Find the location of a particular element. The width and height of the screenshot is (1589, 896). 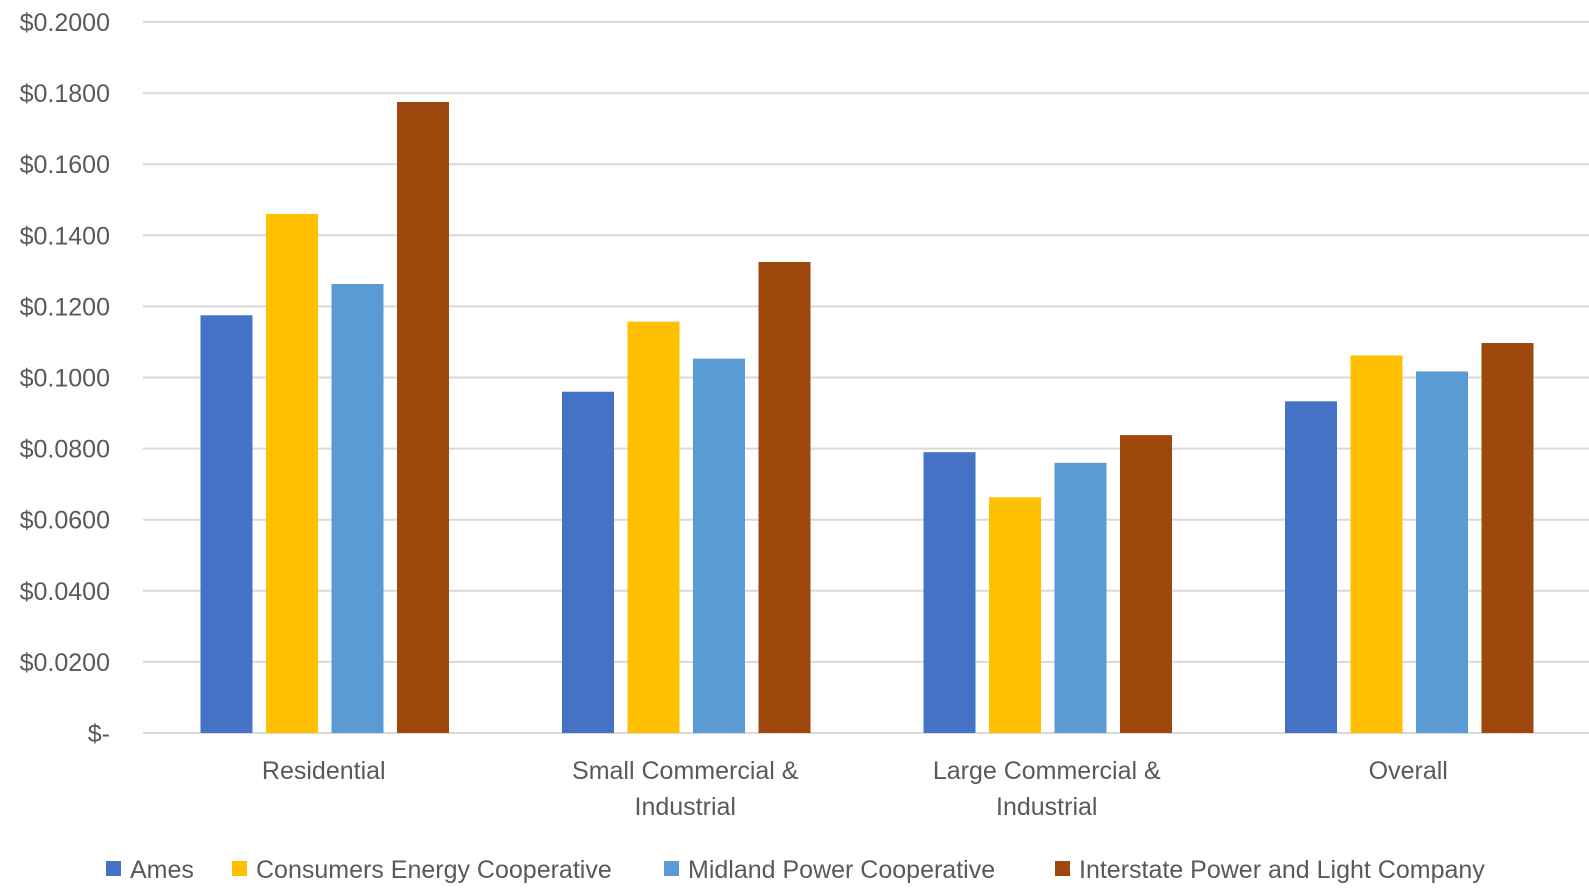

y-tick-label: $0.2000 is located at coordinates (65, 23).